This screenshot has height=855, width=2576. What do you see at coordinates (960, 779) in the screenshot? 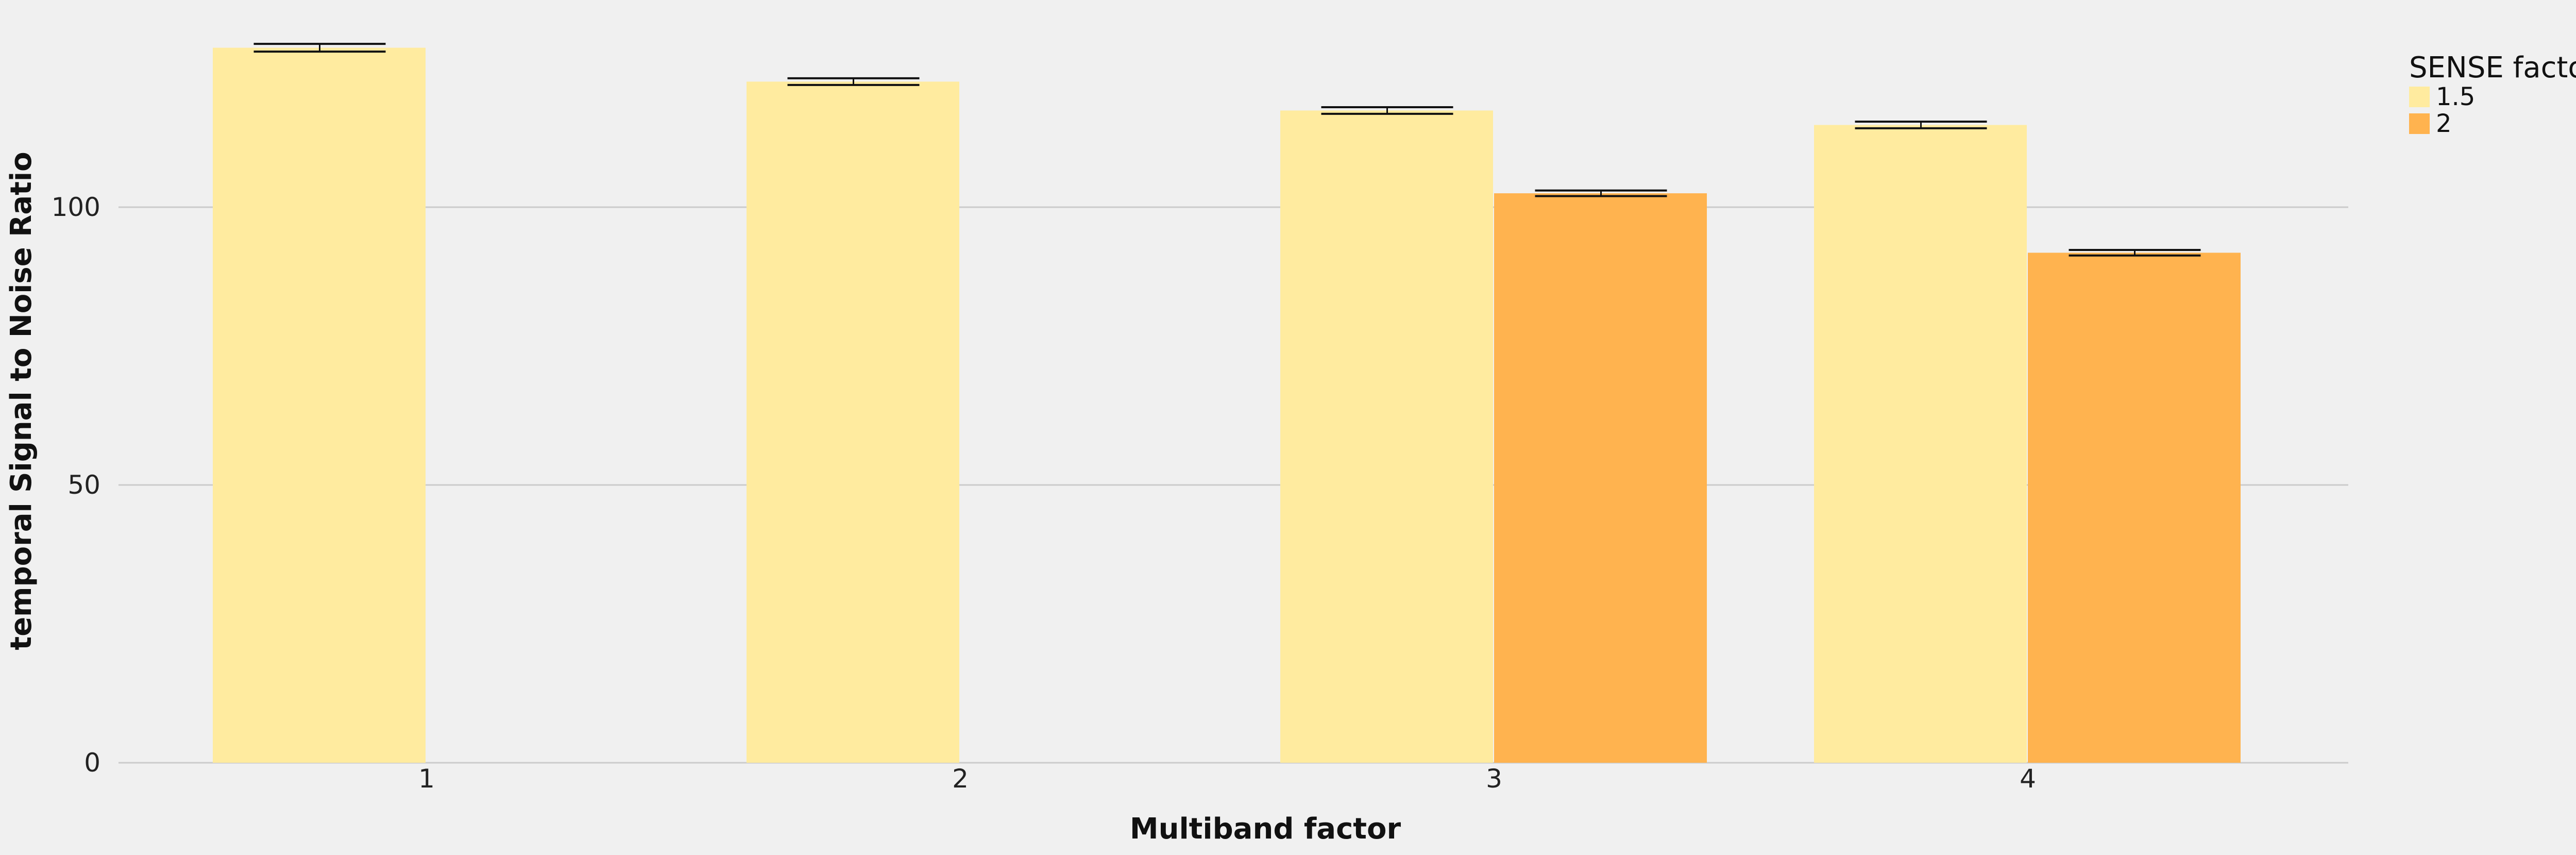
I see `x-tick-label: 2` at bounding box center [960, 779].